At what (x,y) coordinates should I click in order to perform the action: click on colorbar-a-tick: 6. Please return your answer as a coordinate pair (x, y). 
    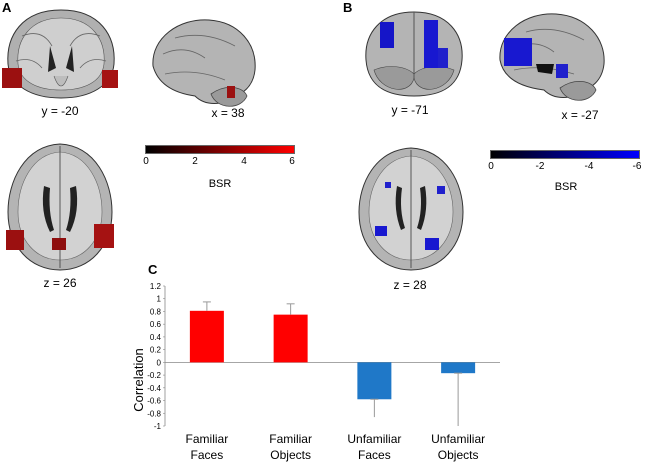
    Looking at the image, I should click on (292, 161).